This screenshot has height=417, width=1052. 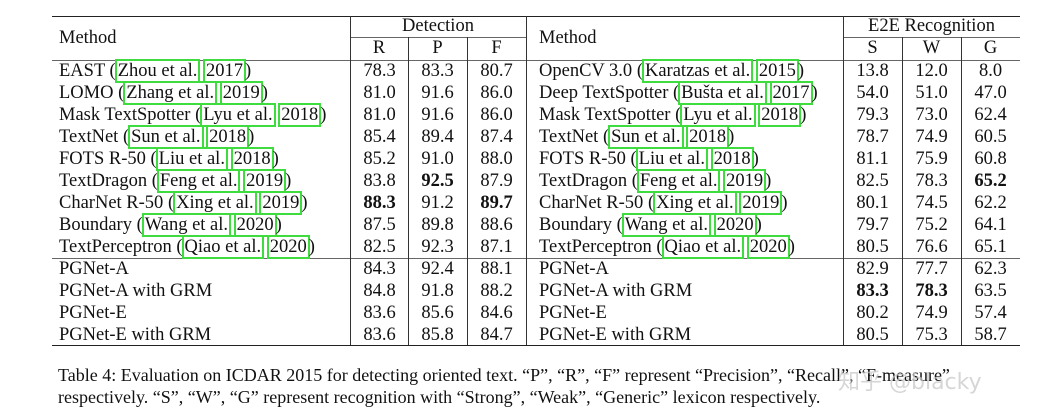 What do you see at coordinates (722, 93) in the screenshot?
I see `citation-author-link: Bušta et al.` at bounding box center [722, 93].